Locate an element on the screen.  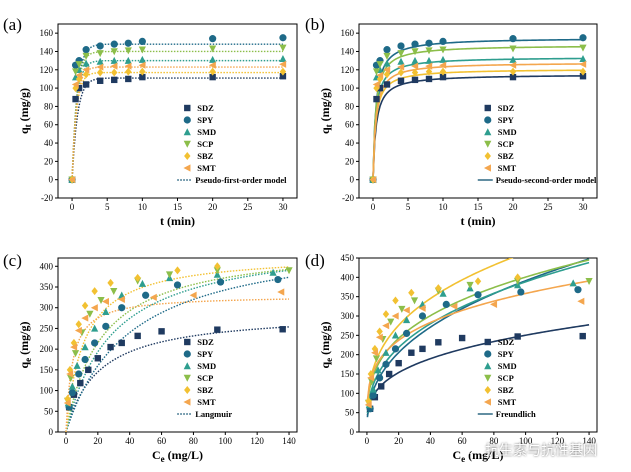
x-axis-label: t (min) is located at coordinates (478, 221).